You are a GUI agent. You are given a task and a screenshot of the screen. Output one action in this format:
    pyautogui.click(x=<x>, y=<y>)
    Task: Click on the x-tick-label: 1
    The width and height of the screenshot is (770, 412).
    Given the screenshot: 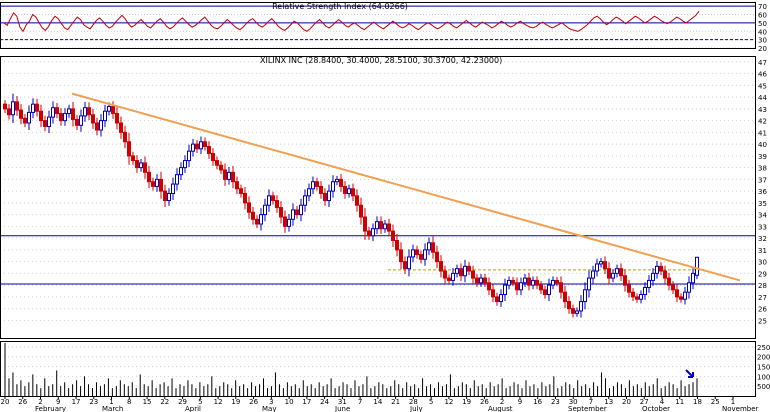 What is the action you would take?
    pyautogui.click(x=111, y=402)
    